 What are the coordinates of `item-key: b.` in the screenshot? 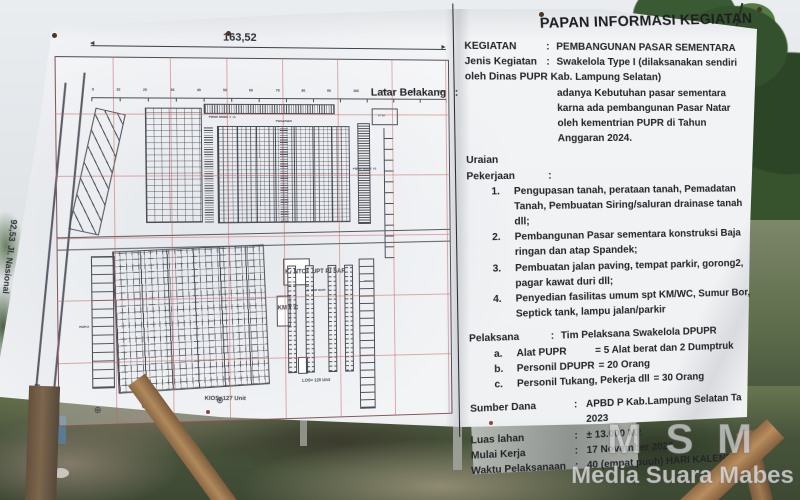 It's located at (499, 369).